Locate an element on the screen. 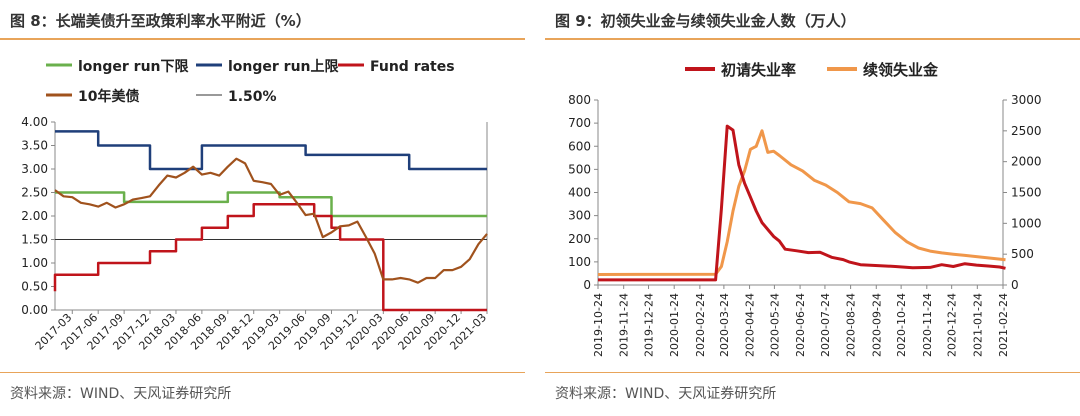 This screenshot has height=416, width=1080. y-tick-label: 0.00 is located at coordinates (34, 310).